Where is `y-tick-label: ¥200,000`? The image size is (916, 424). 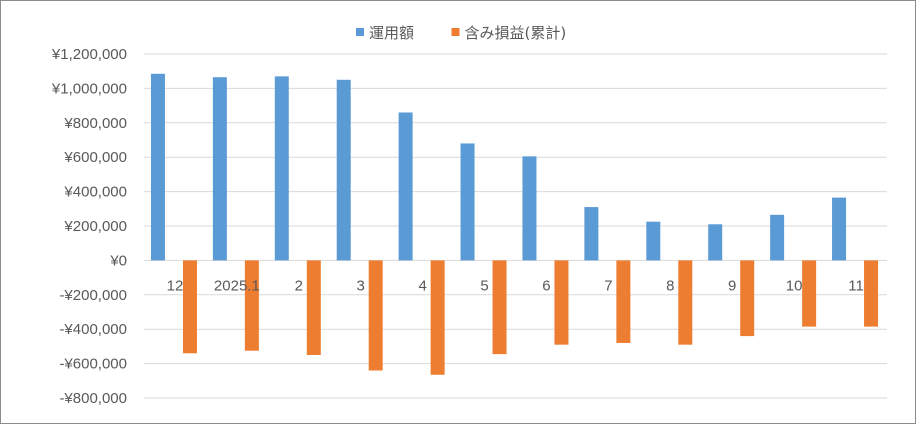
y-tick-label: ¥200,000 is located at coordinates (95, 226).